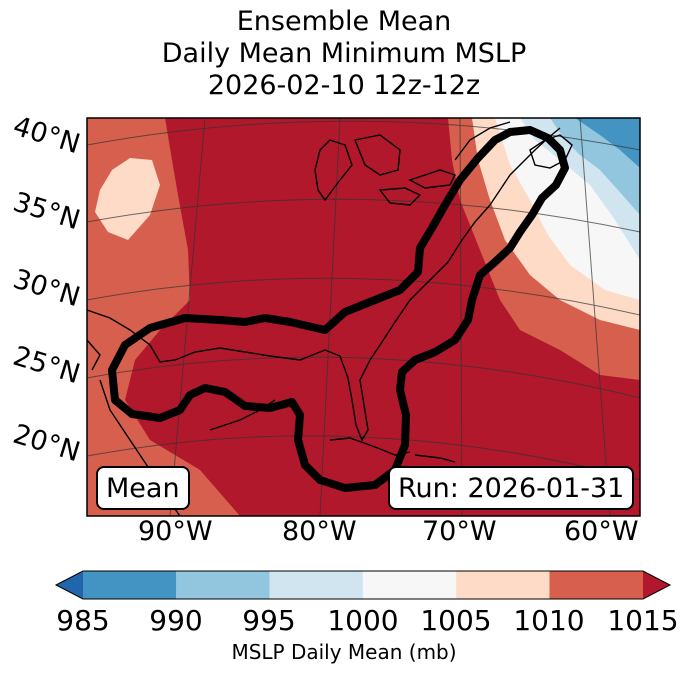 This screenshot has height=674, width=688. What do you see at coordinates (344, 21) in the screenshot?
I see `figure-title-line1: Ensemble Mean` at bounding box center [344, 21].